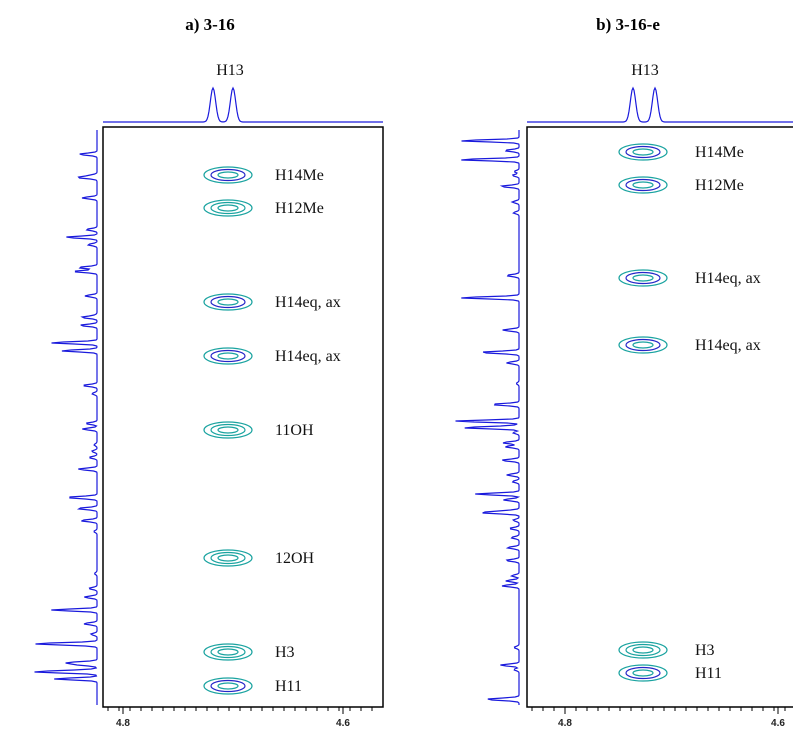 This screenshot has height=733, width=793. I want to click on peak-label: 11OH, so click(294, 430).